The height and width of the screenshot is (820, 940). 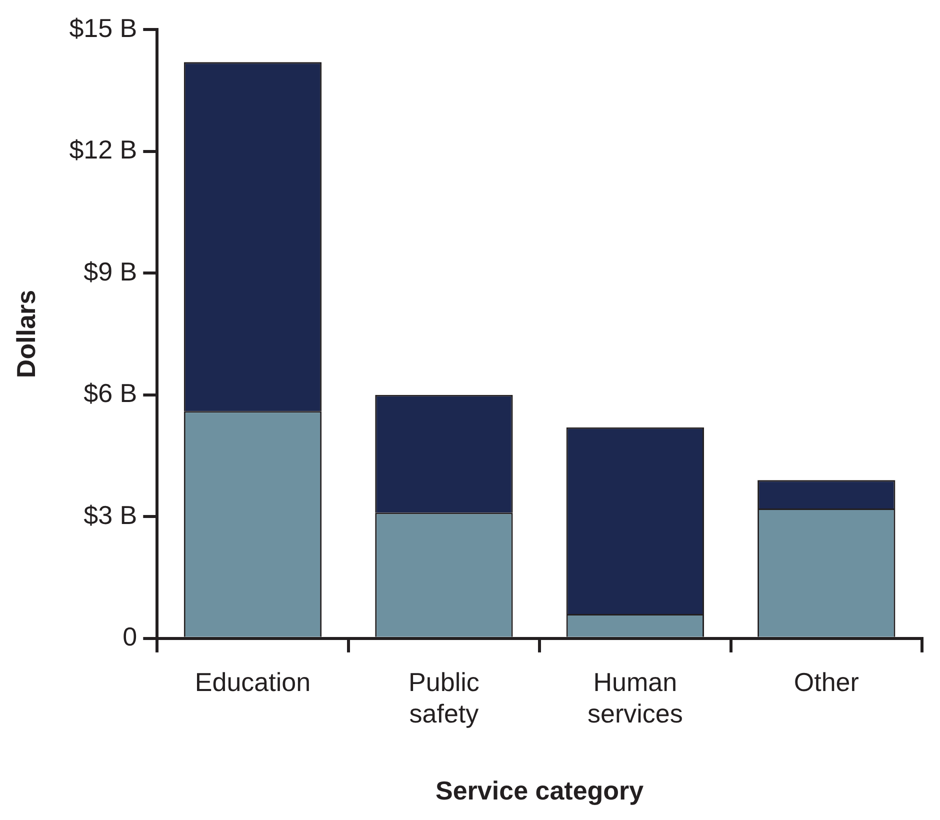 I want to click on y-tick-label: $12 B, so click(x=103, y=149).